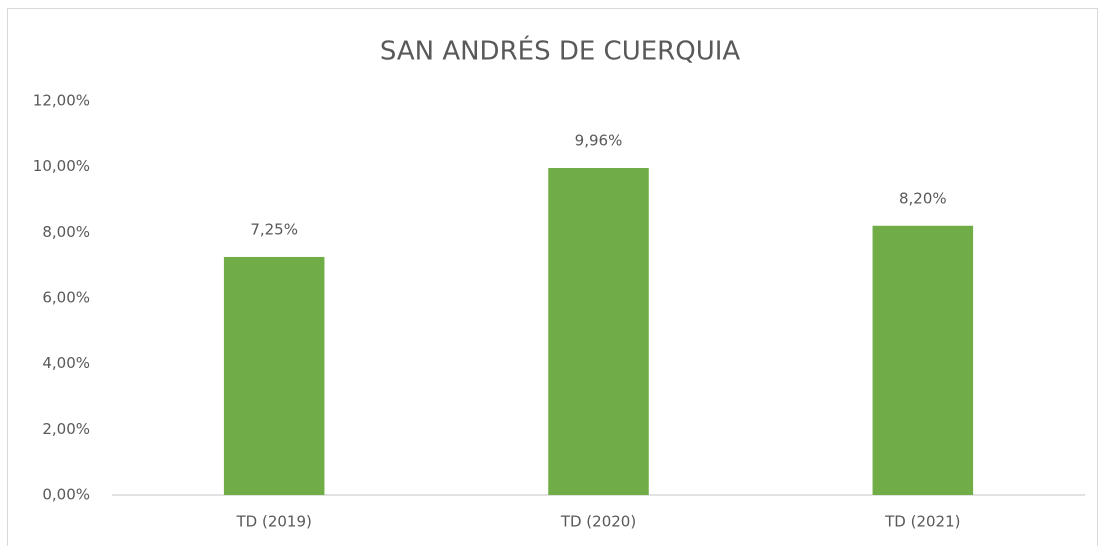 This screenshot has height=546, width=1102. I want to click on data-label: 8,20%, so click(923, 198).